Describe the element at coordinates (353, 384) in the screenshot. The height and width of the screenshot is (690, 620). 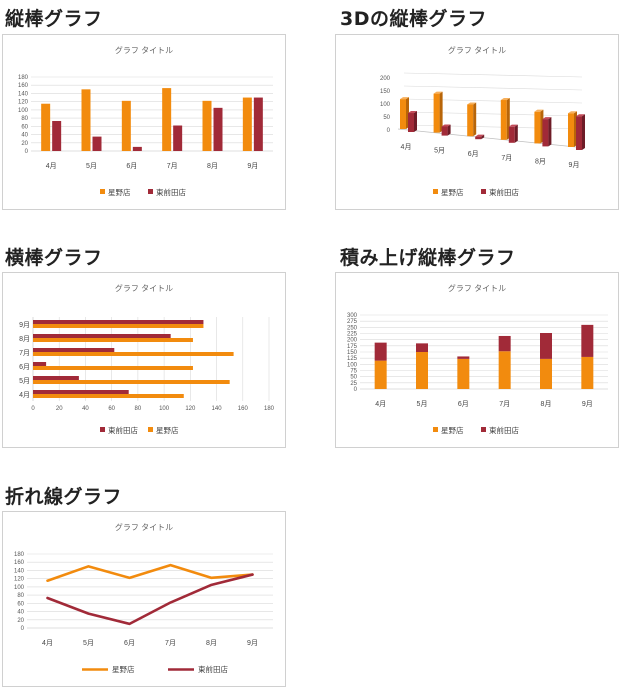
I see `y-tick-label: 25` at that location.